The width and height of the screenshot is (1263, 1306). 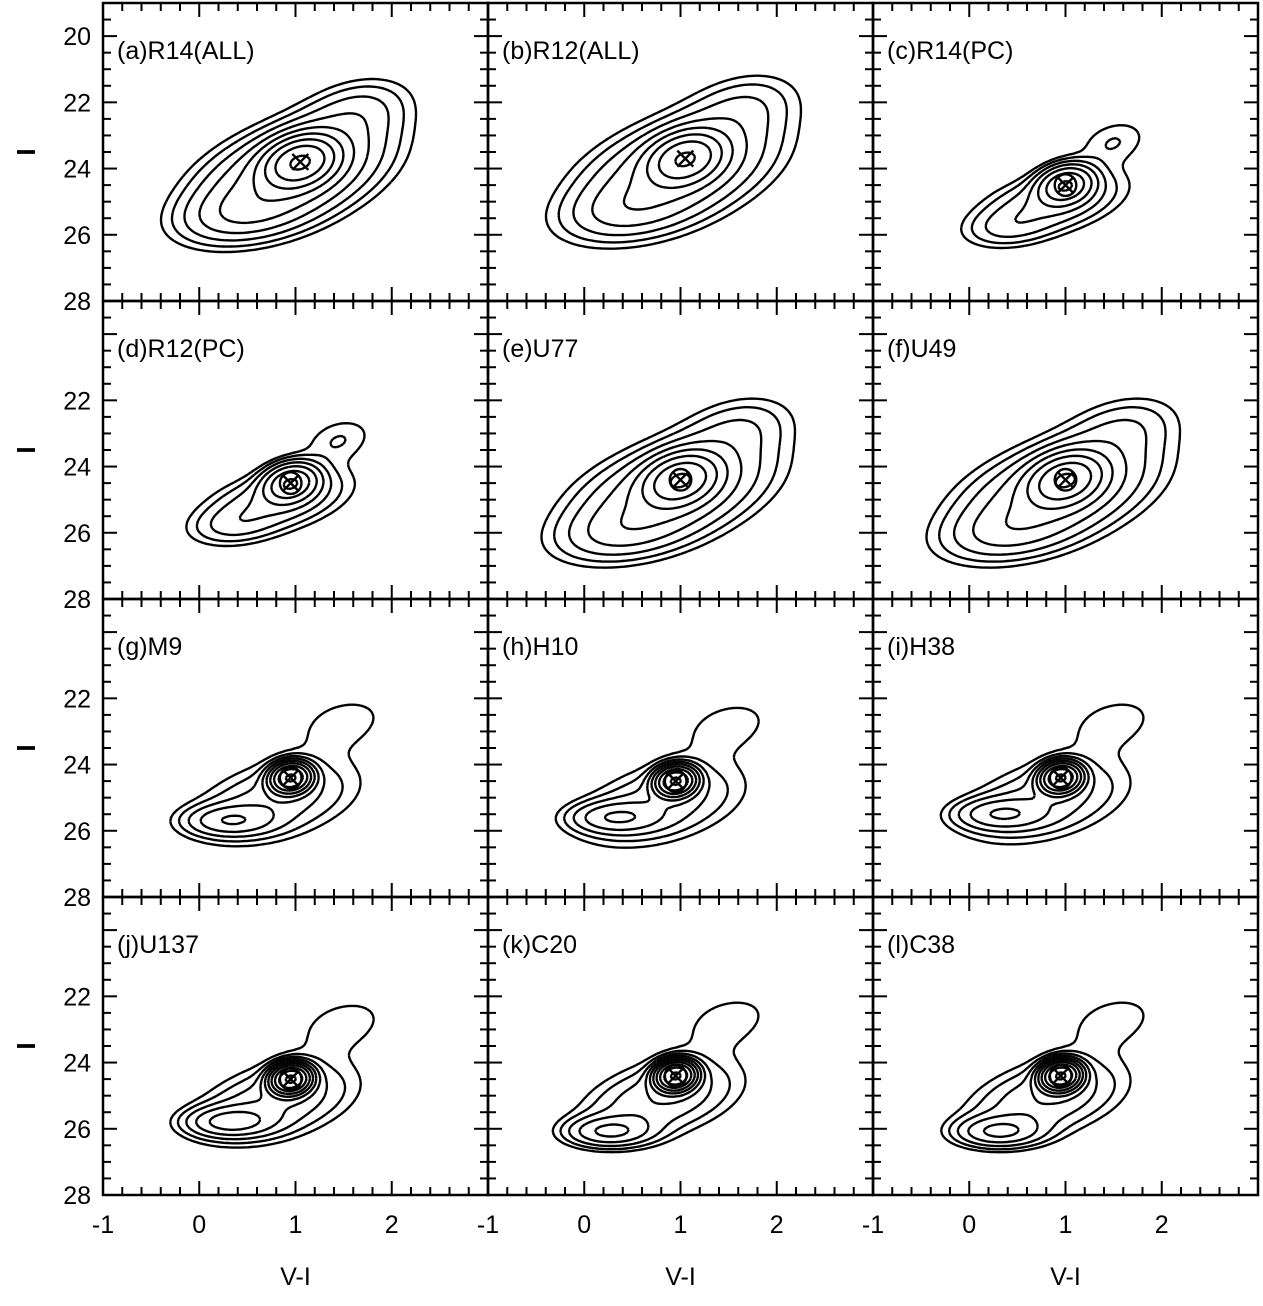 I want to click on panel-j: (j)U137 22 24 26 28 I -1 0 1 2 V-I, so click(x=250, y=1093).